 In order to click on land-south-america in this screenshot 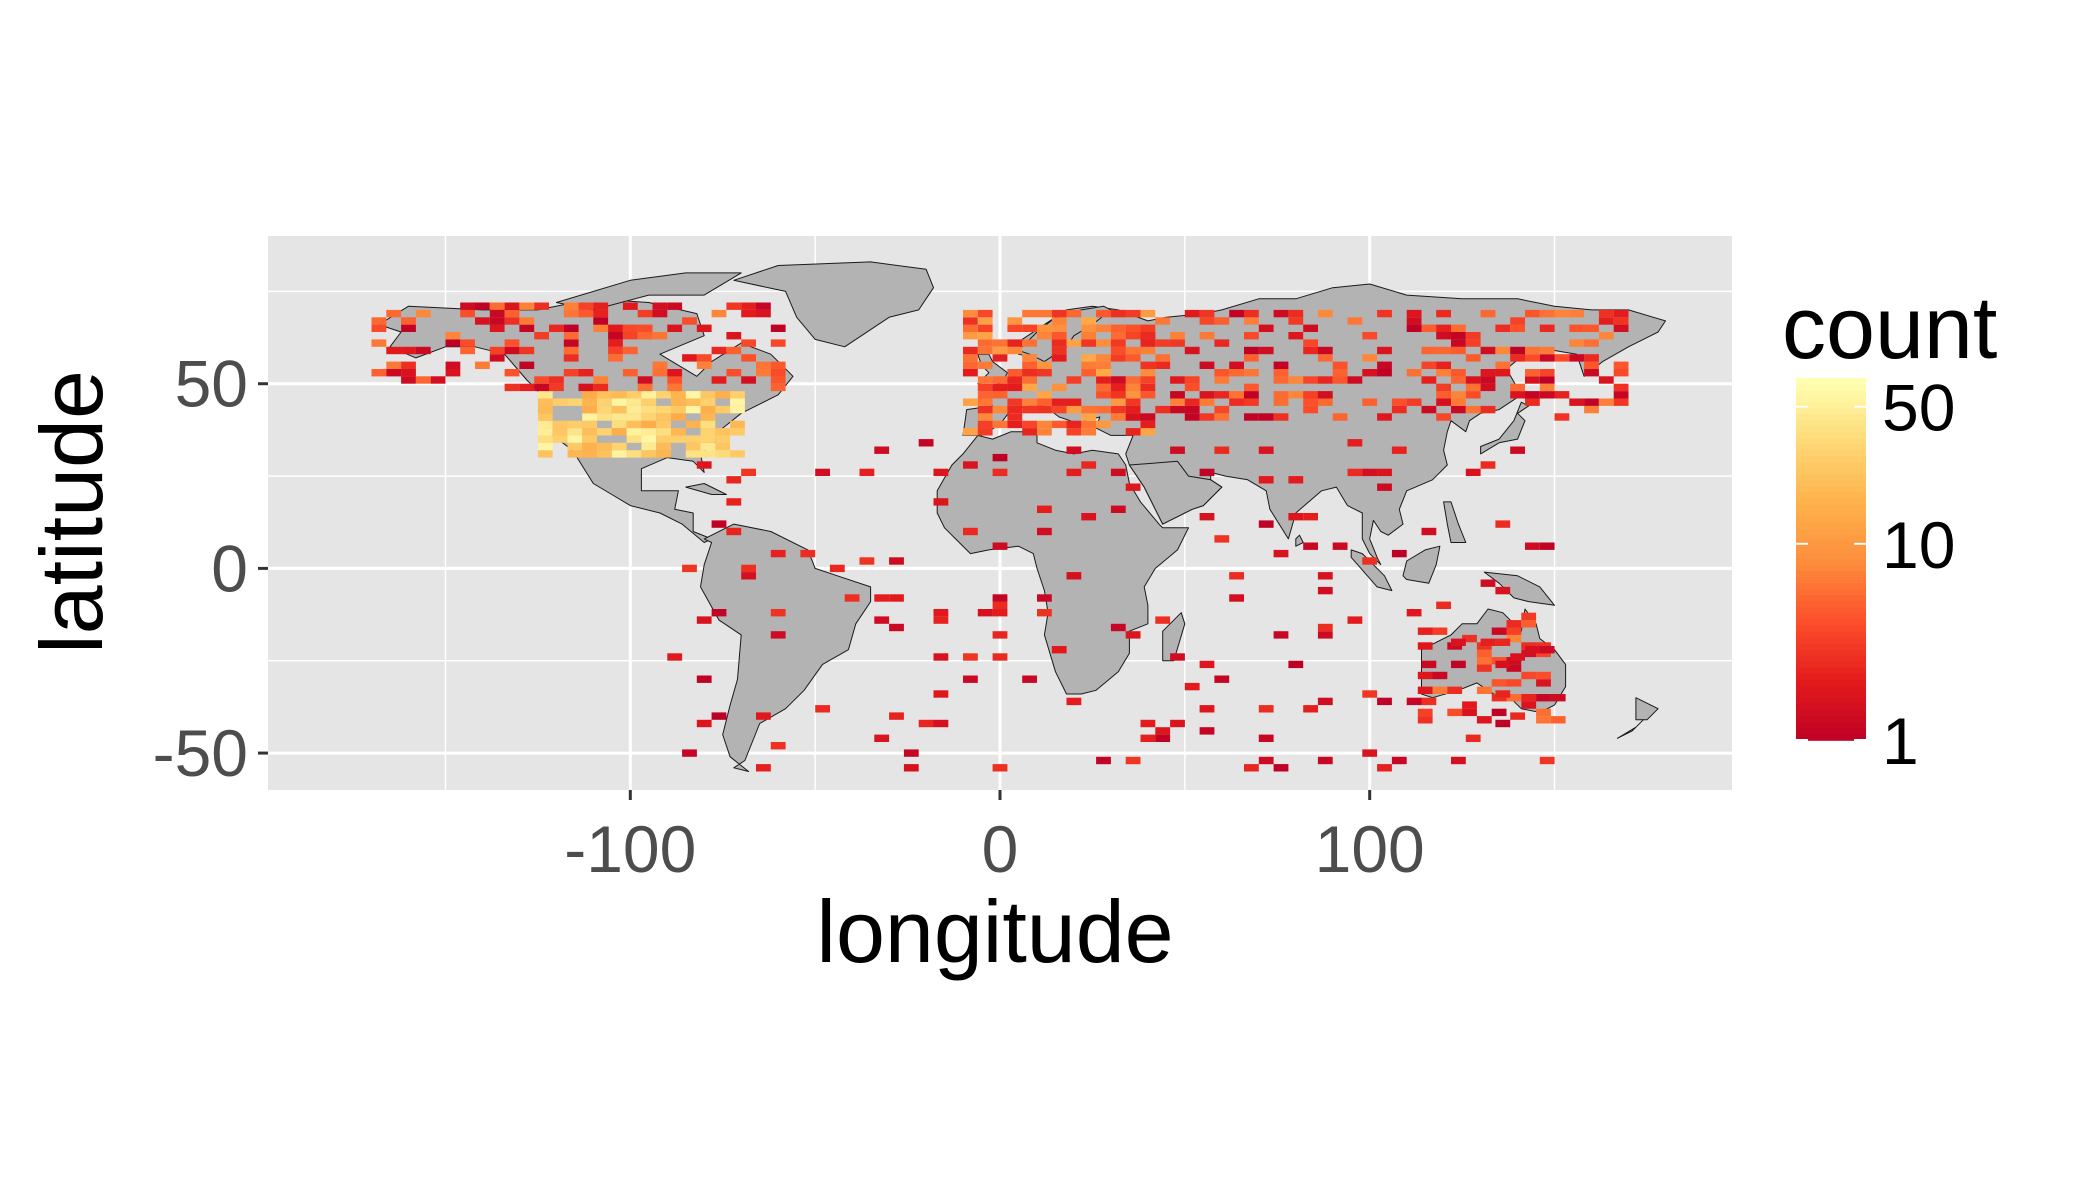, I will do `click(786, 647)`.